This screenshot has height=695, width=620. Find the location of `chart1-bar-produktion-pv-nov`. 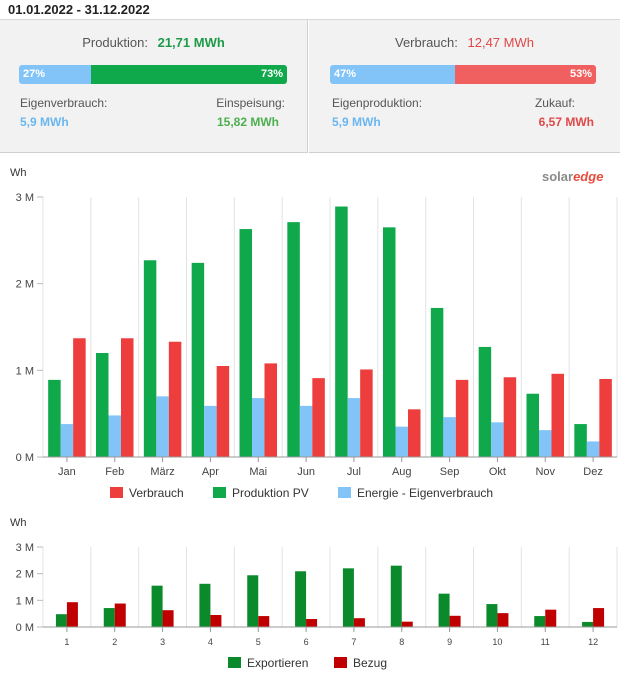

chart1-bar-produktion-pv-nov is located at coordinates (533, 425).